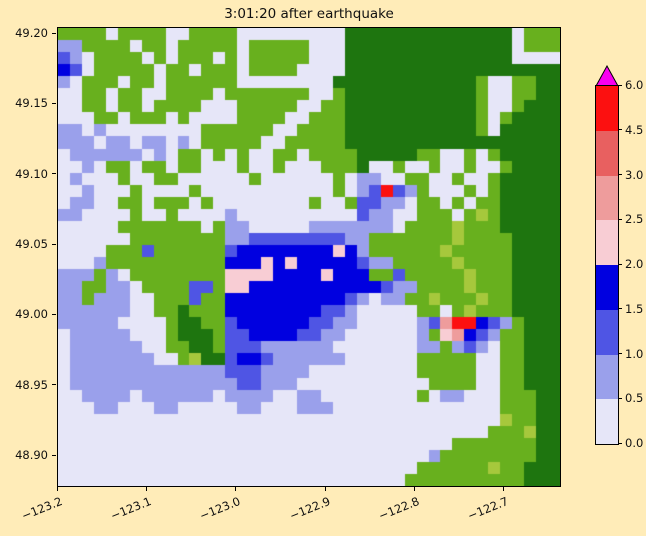  I want to click on colorbar-tick-label: 2.0, so click(634, 264).